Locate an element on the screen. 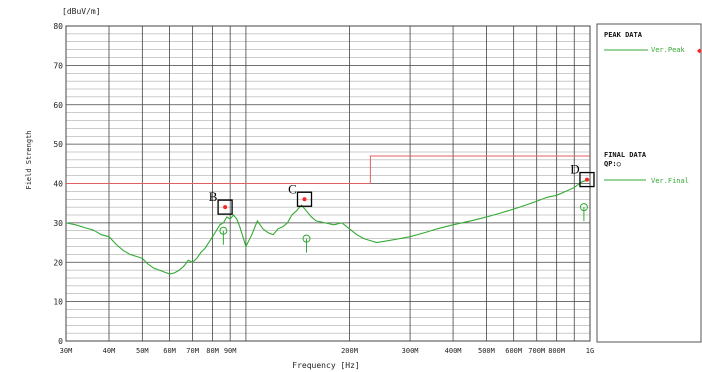 The height and width of the screenshot is (372, 702). y-axis-title: Field Strength is located at coordinates (29, 159).